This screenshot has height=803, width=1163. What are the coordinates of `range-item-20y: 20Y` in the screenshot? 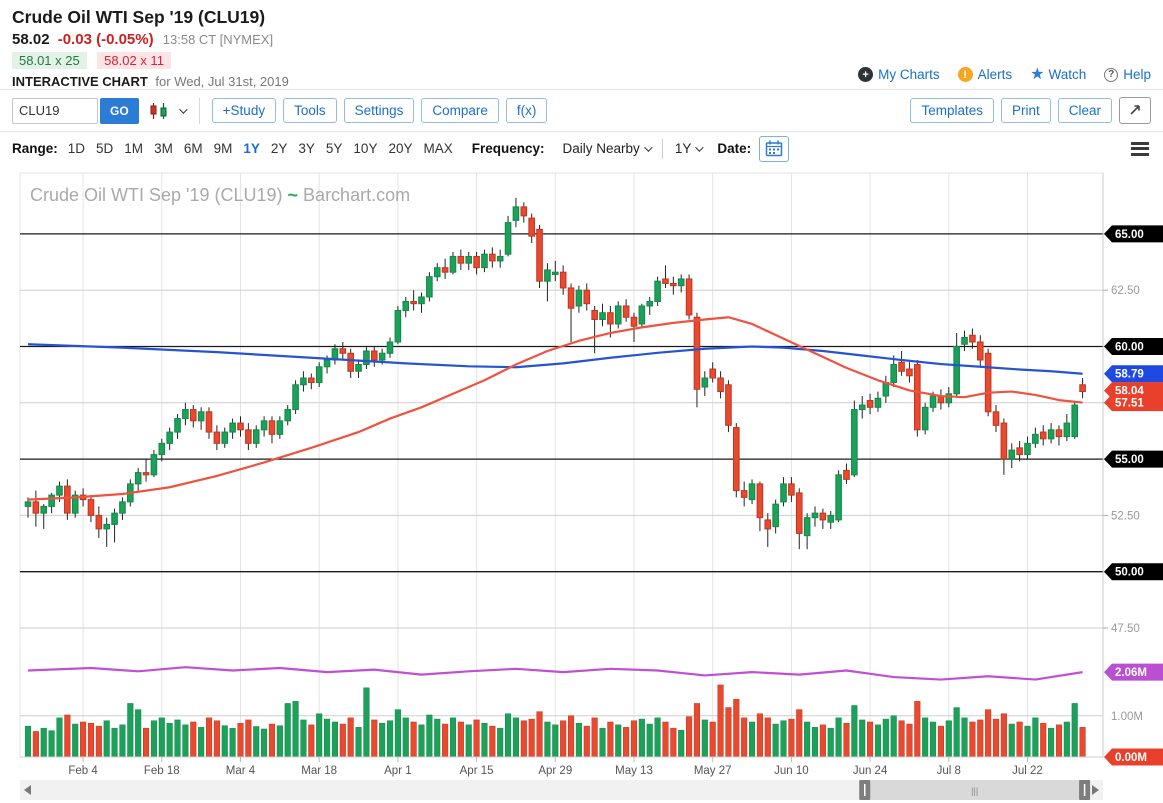 It's located at (400, 148).